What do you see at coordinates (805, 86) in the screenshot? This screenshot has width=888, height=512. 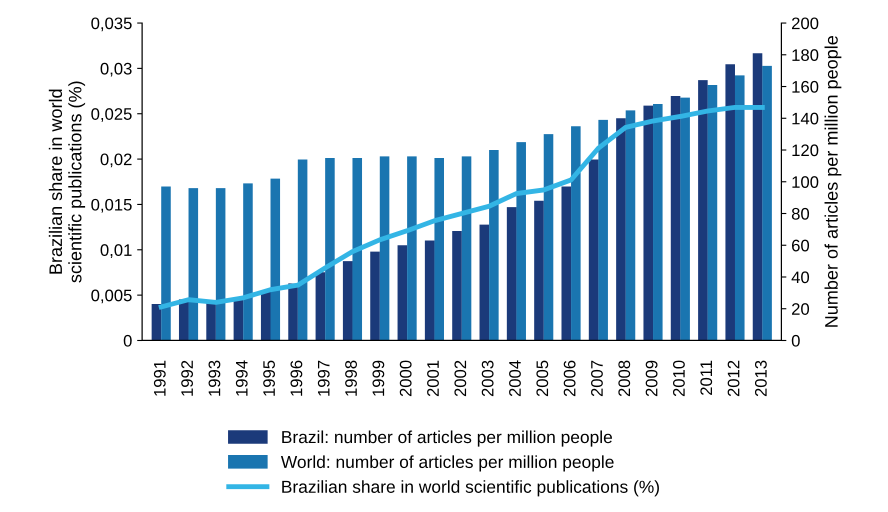 I see `y2-tick-label: 160` at bounding box center [805, 86].